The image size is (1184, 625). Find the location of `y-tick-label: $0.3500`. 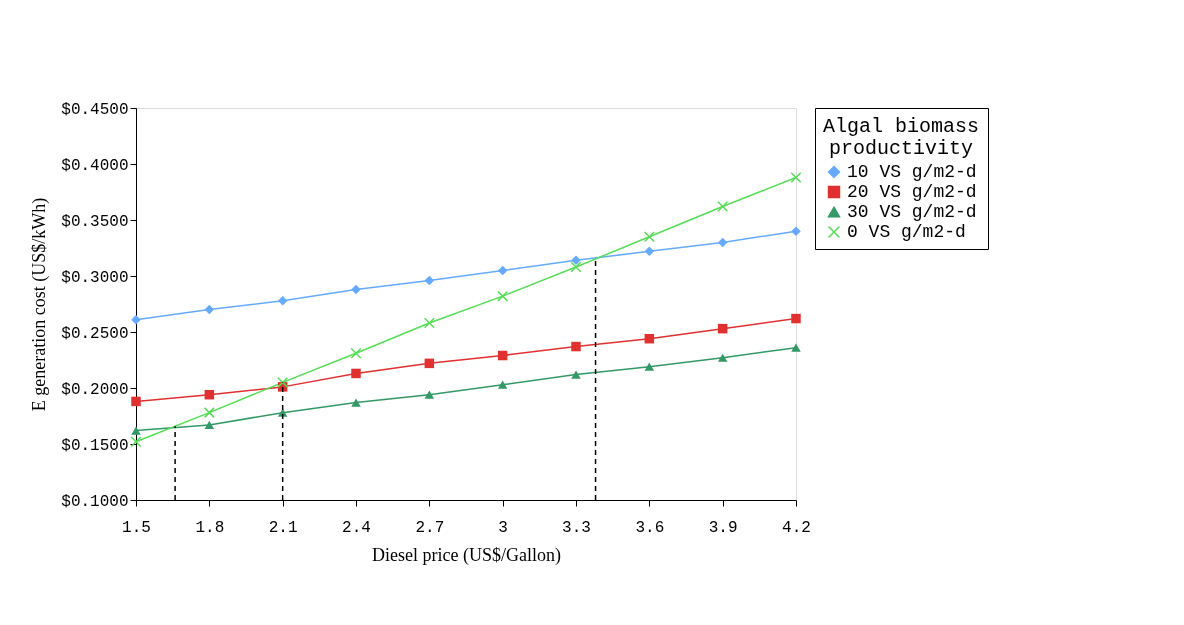

y-tick-label: $0.3500 is located at coordinates (95, 221).